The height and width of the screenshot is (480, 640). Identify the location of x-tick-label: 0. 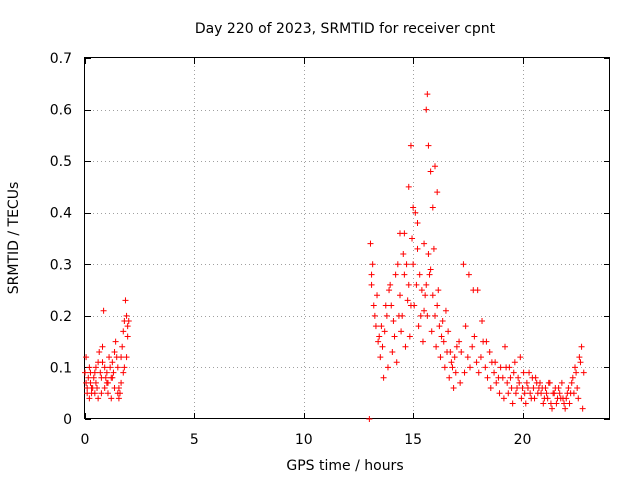
(85, 440).